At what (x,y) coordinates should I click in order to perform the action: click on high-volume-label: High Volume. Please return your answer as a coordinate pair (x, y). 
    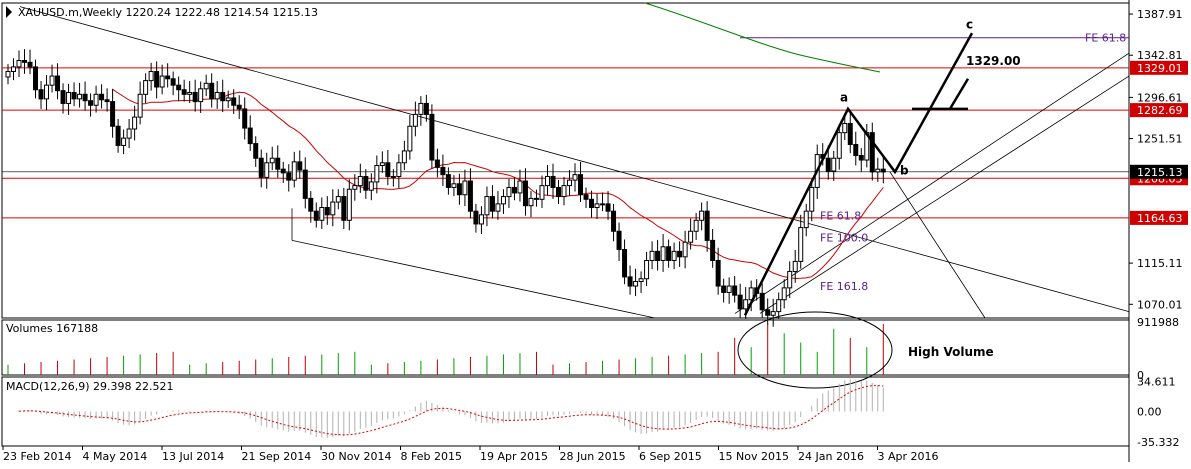
    Looking at the image, I should click on (951, 352).